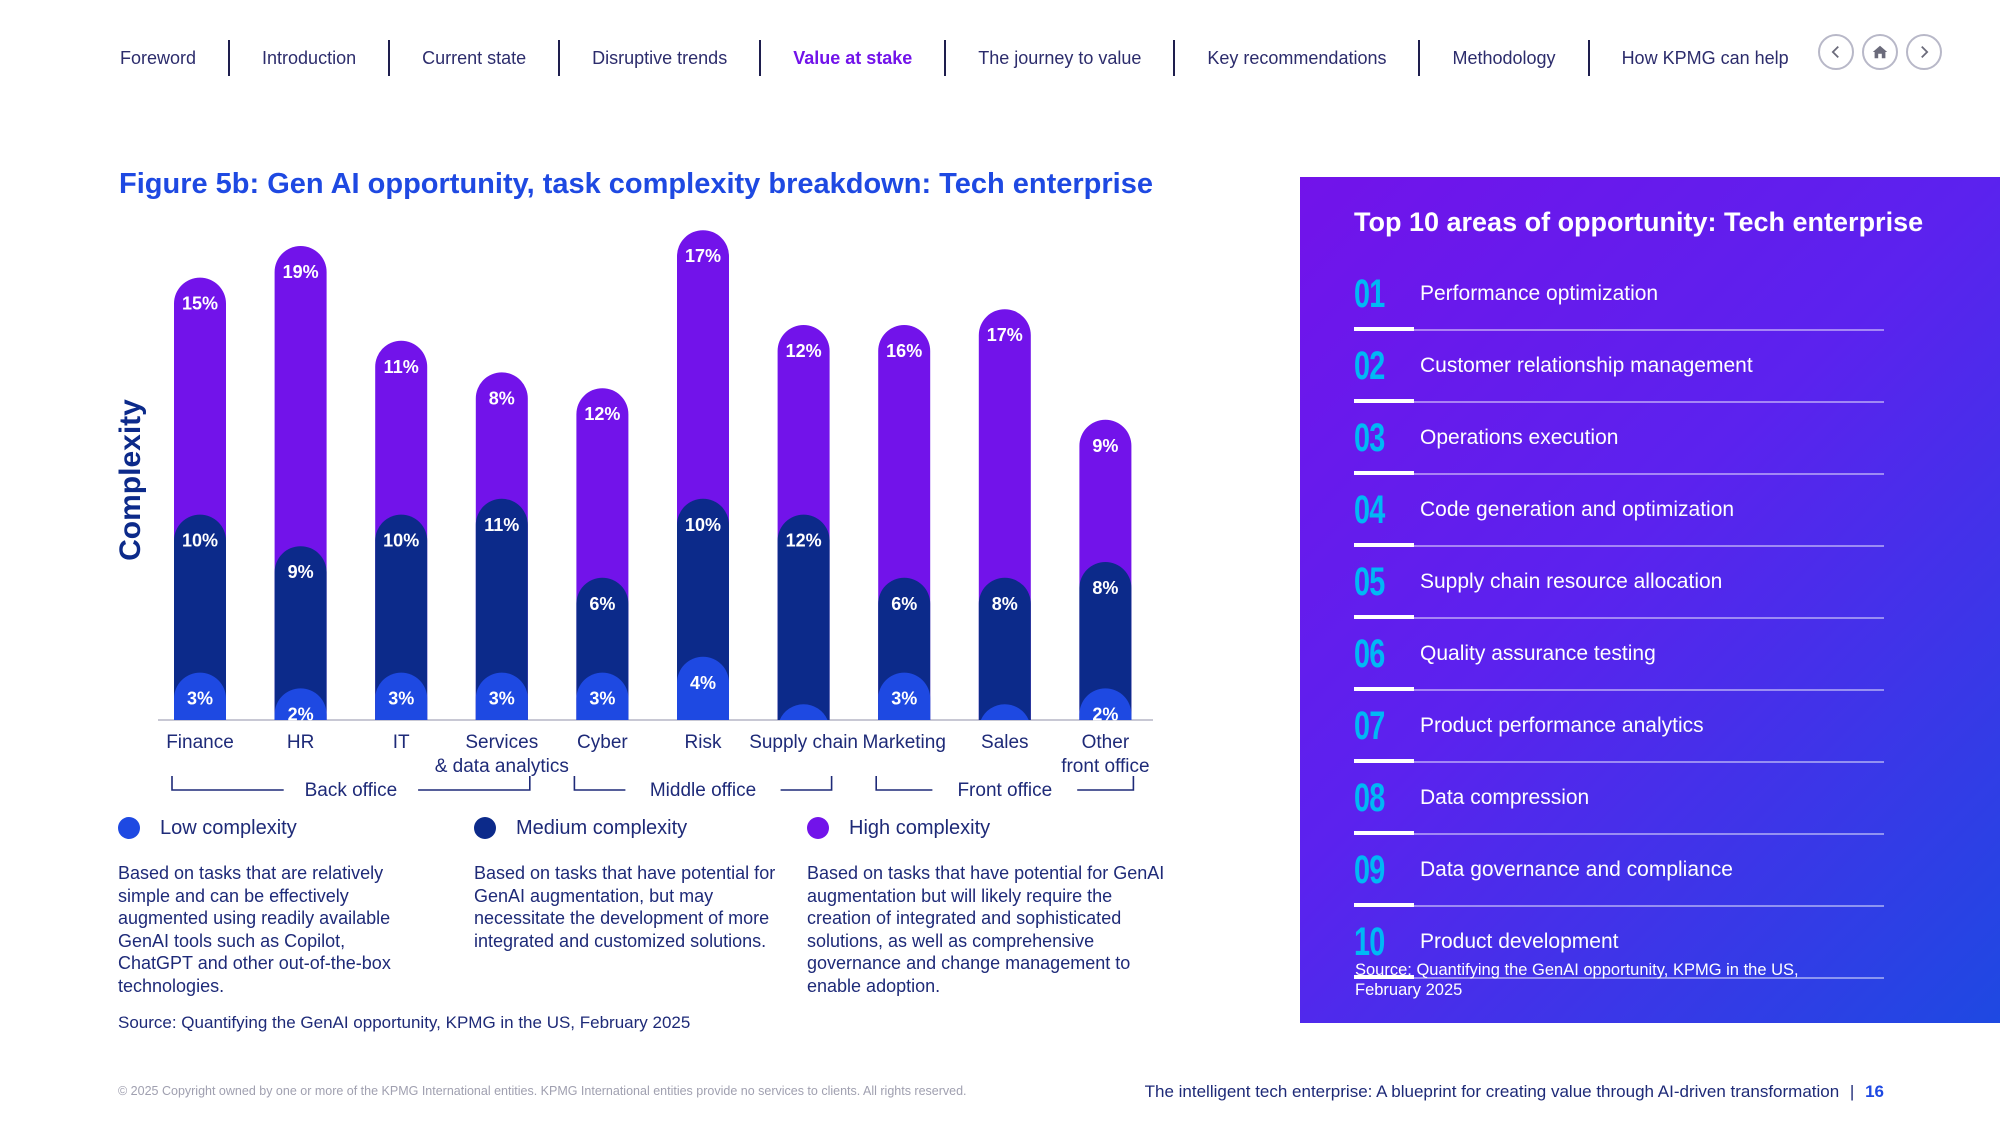 This screenshot has width=2000, height=1125. Describe the element at coordinates (602, 742) in the screenshot. I see `x-tick-label: Cyber` at that location.